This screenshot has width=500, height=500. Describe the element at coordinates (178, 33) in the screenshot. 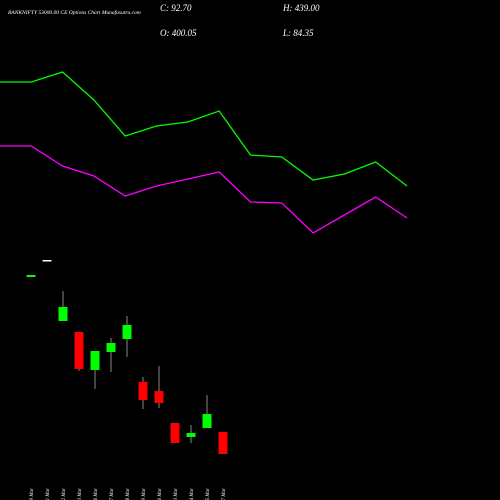

I see `info-open: O: 400.05` at that location.